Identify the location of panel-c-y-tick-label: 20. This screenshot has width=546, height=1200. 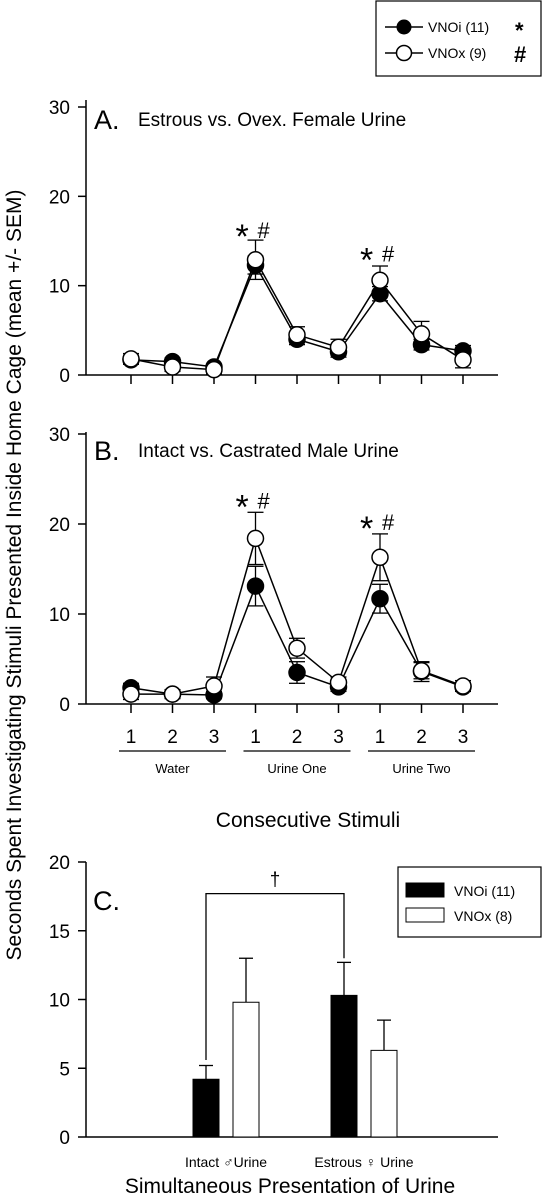
(59, 863).